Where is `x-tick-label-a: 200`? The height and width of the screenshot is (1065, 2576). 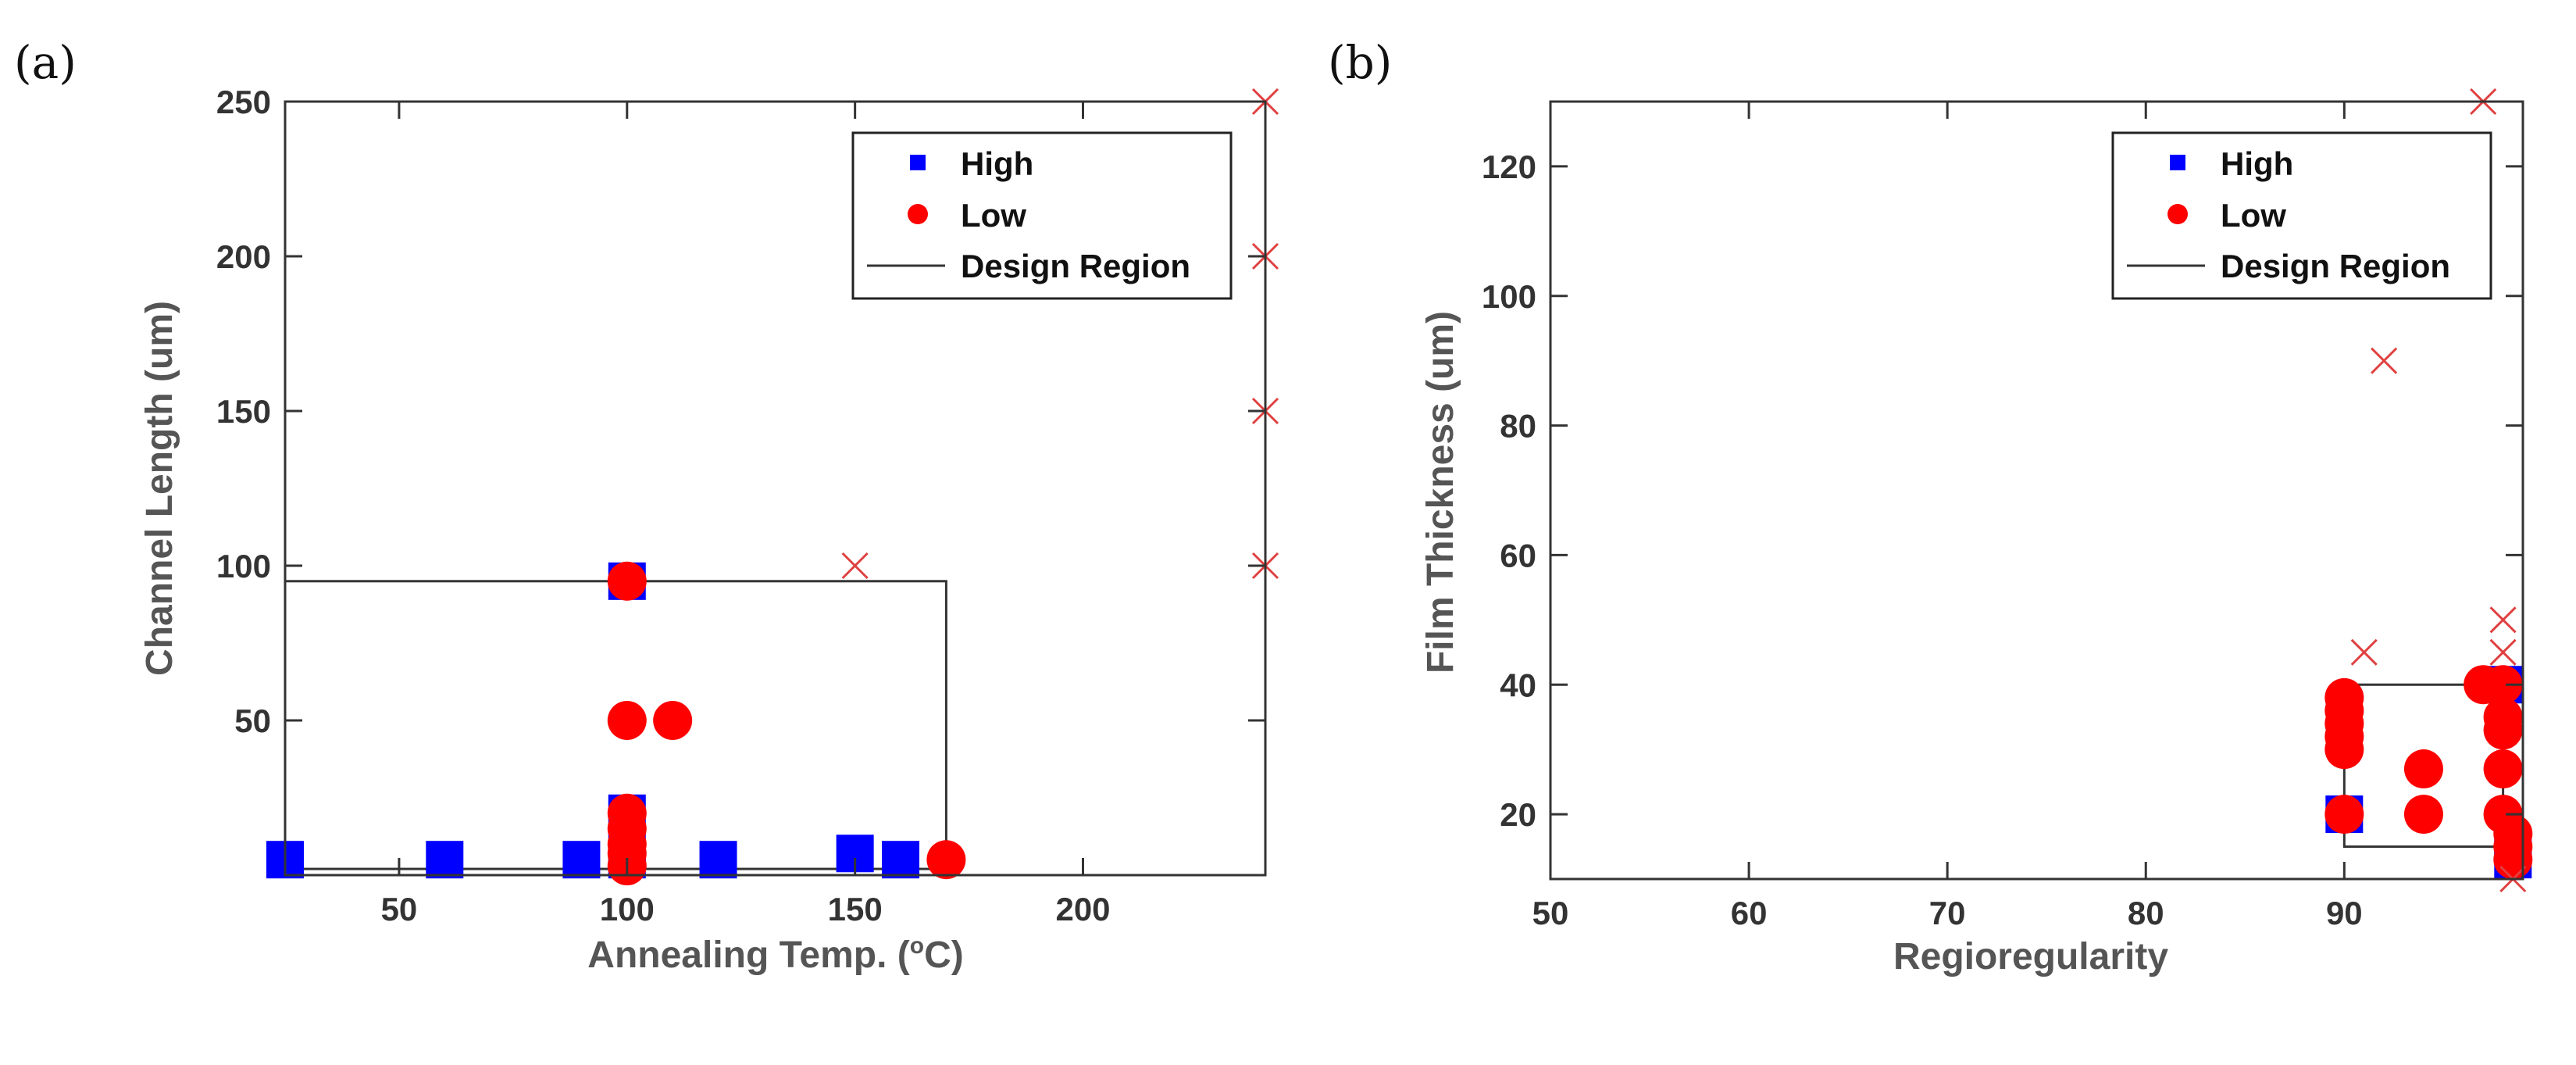
x-tick-label-a: 200 is located at coordinates (1082, 909).